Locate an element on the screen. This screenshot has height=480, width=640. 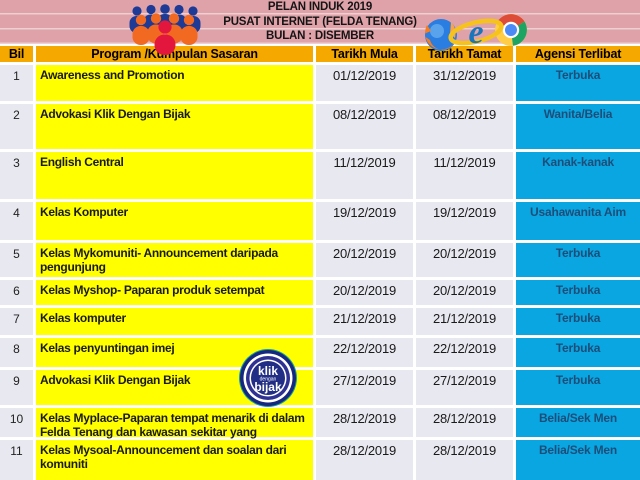
tarikh-tamat-cell: 08/12/2019 is located at coordinates (464, 126).